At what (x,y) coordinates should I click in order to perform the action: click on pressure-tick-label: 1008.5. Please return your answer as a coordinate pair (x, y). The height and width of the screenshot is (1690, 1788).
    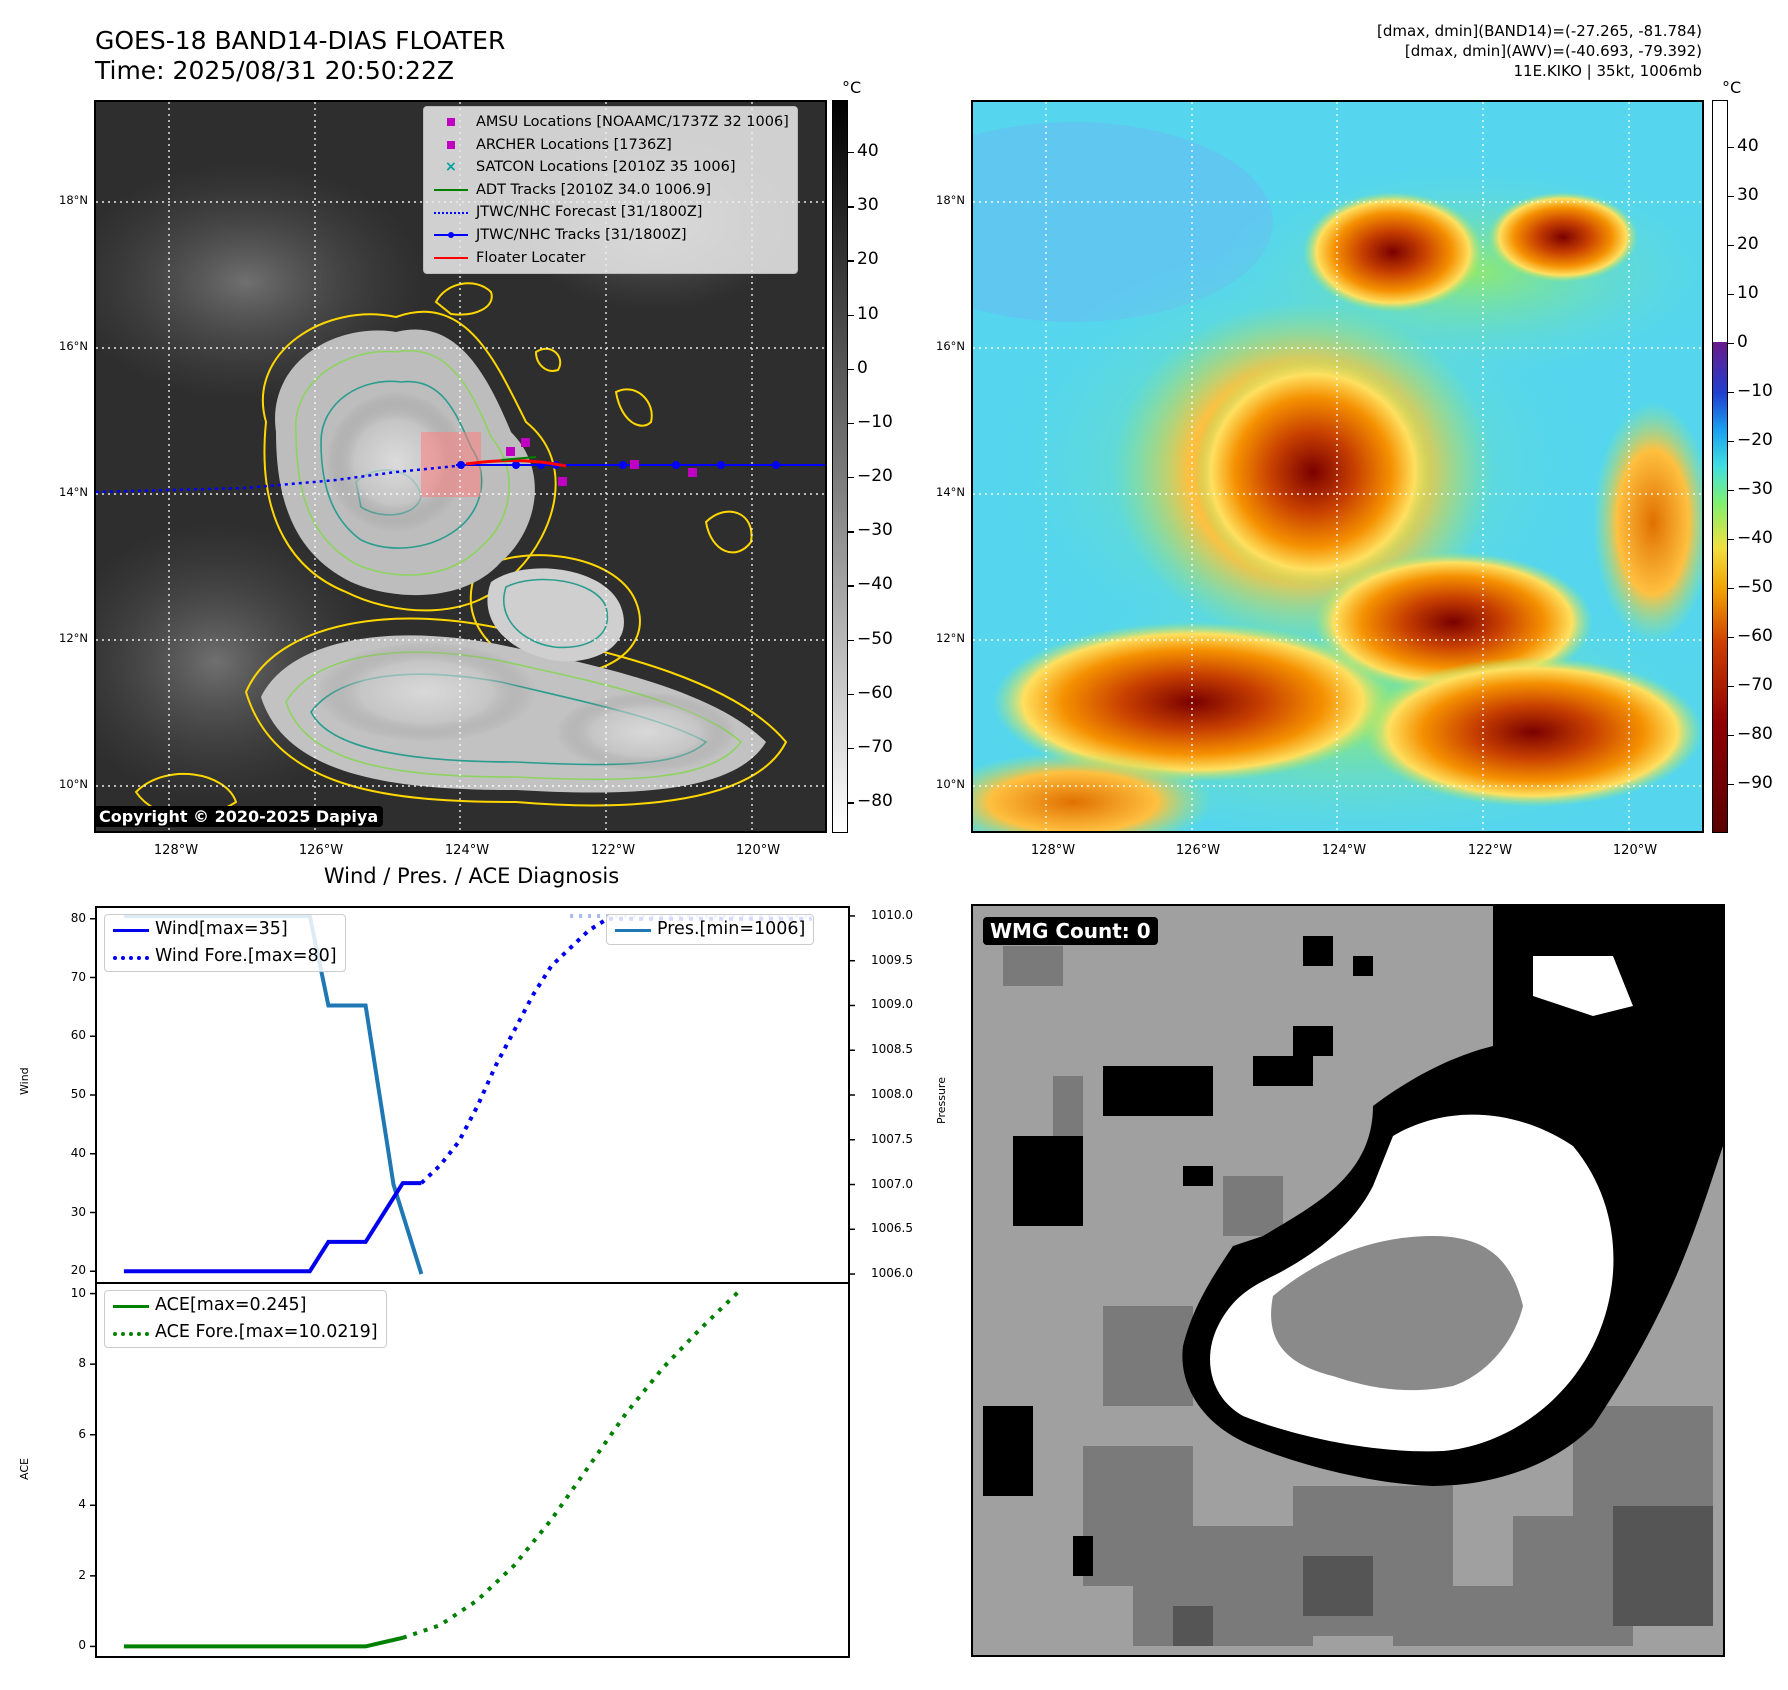
    Looking at the image, I should click on (892, 1049).